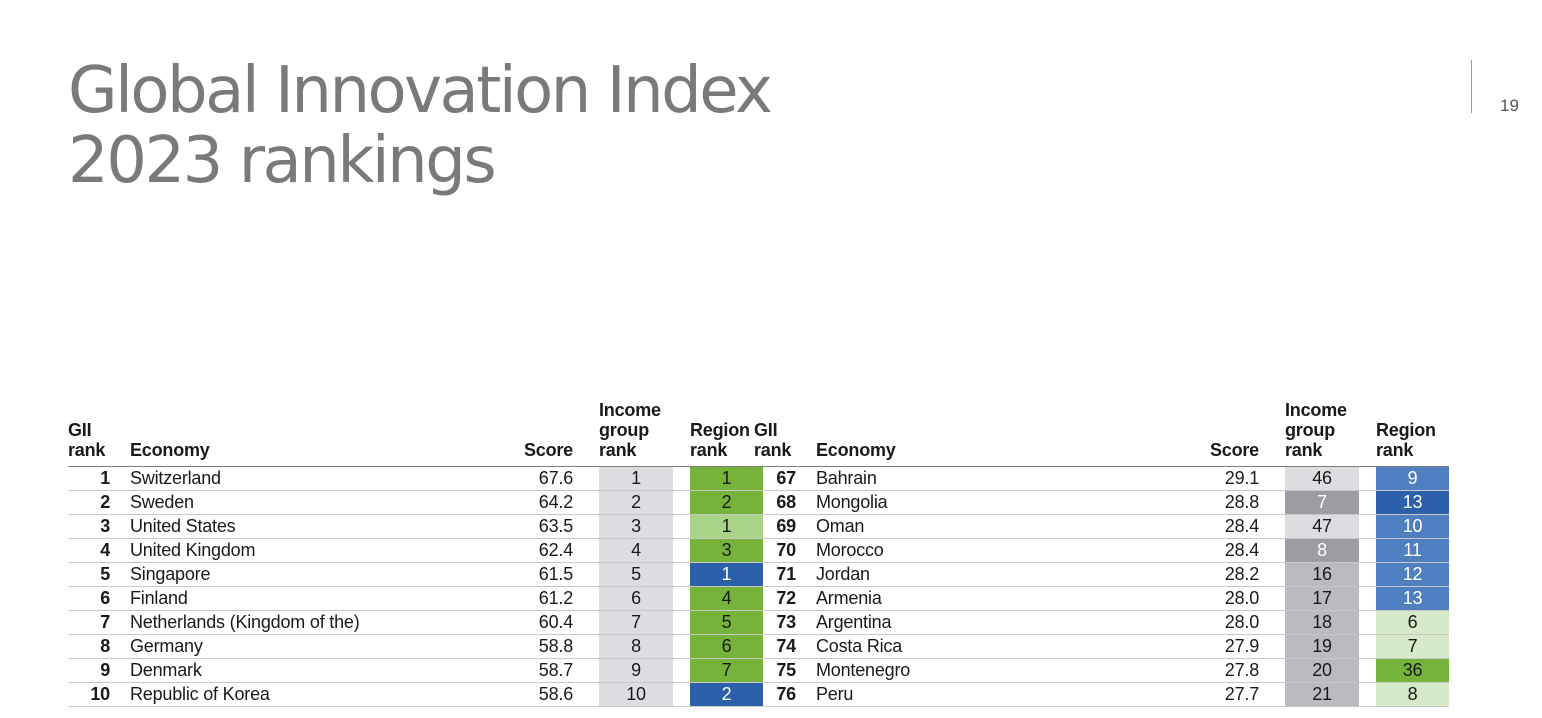  I want to click on score-cell: 63.5, so click(521, 526).